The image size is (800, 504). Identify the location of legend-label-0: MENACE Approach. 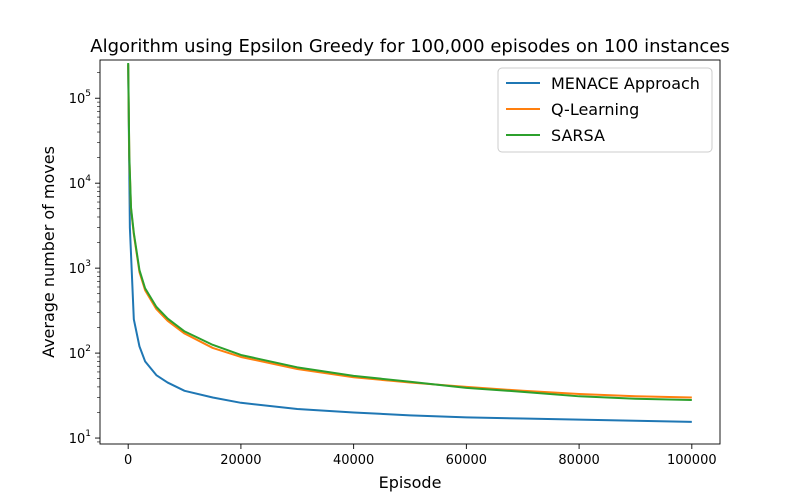
(625, 83).